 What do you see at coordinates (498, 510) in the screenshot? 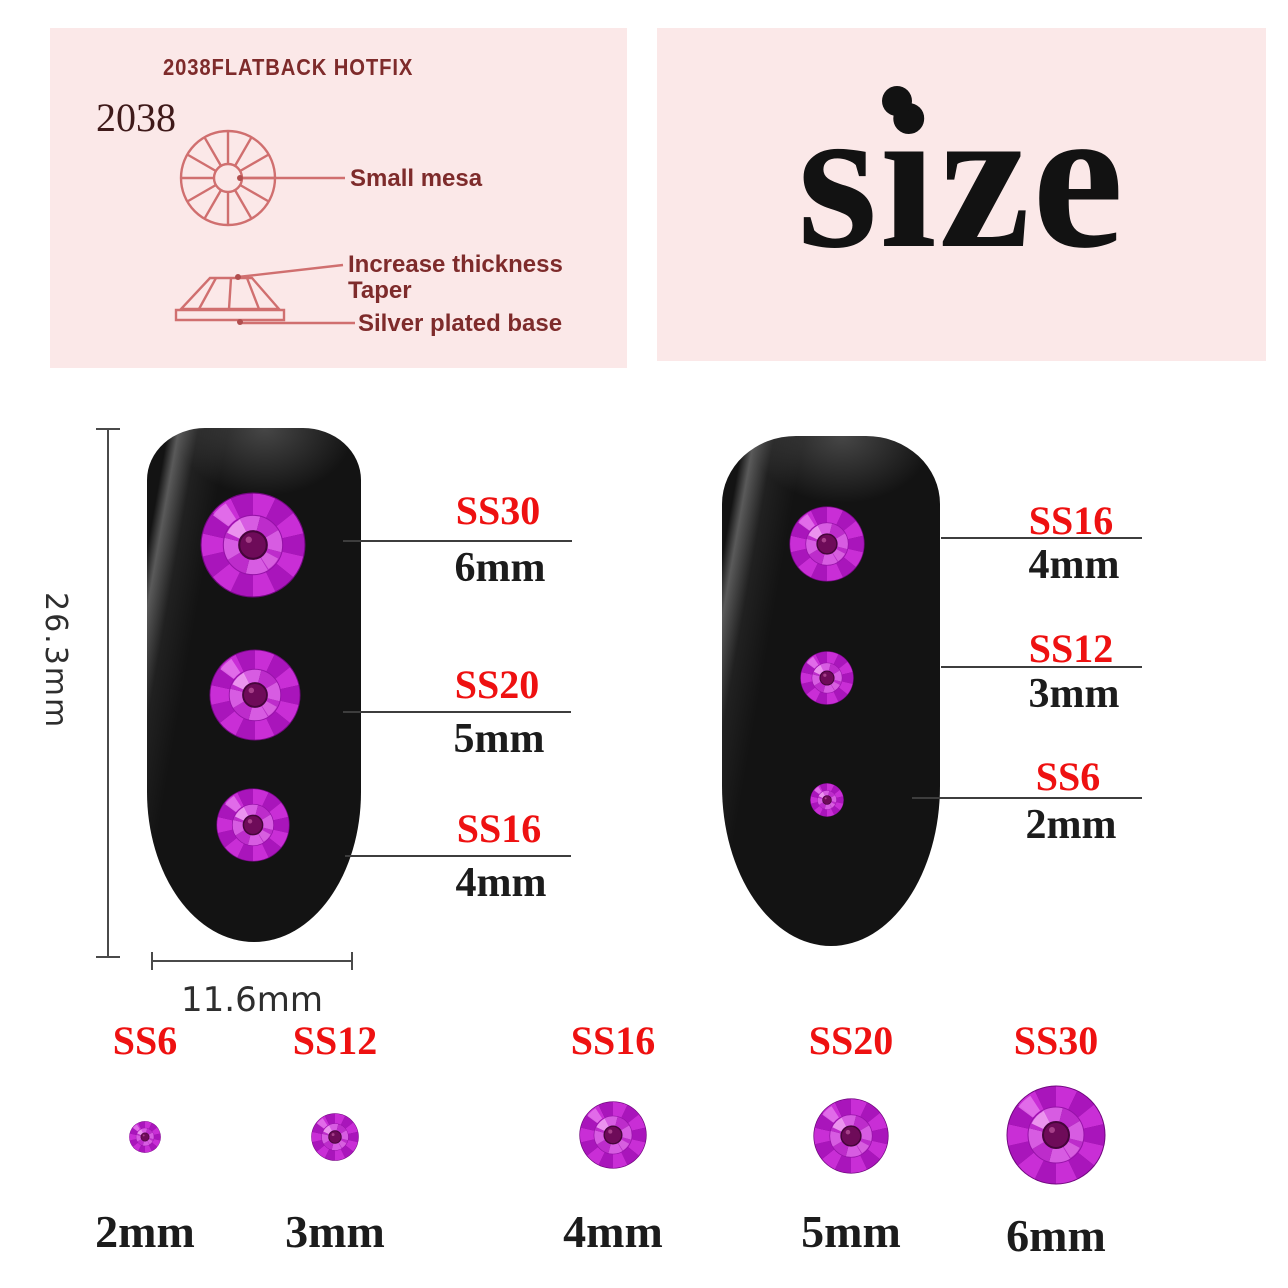
I see `ss-size-label: SS30` at bounding box center [498, 510].